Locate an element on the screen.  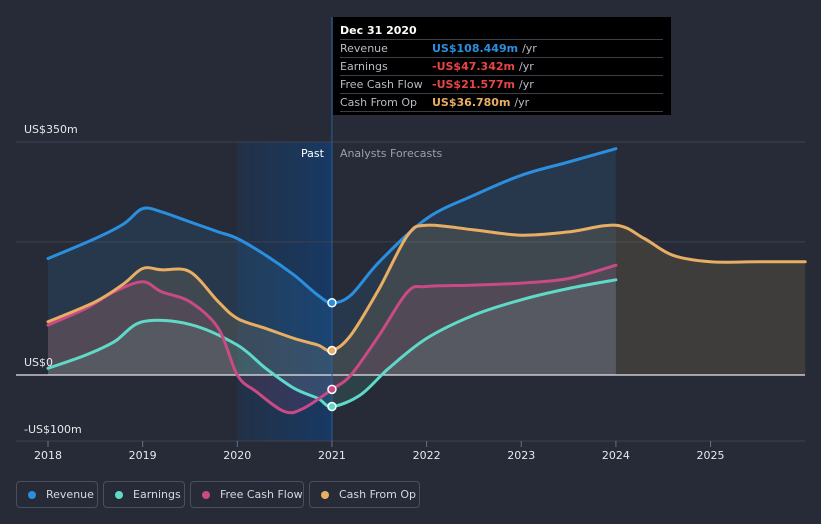
y-tick-label-bottom: -US$100m is located at coordinates (53, 429).